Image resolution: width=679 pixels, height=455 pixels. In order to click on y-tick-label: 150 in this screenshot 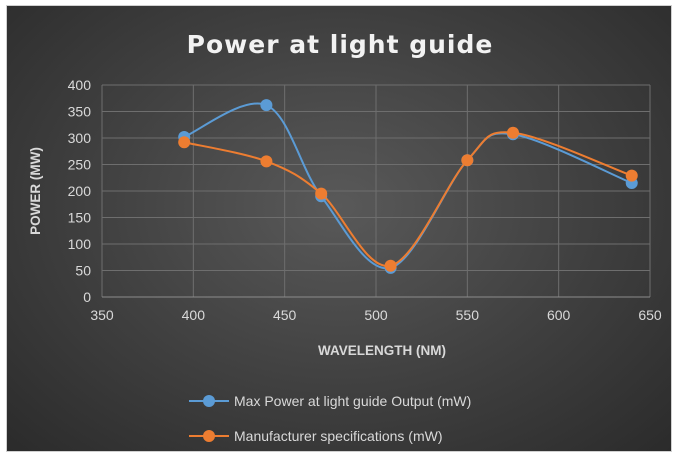, I will do `click(80, 218)`.